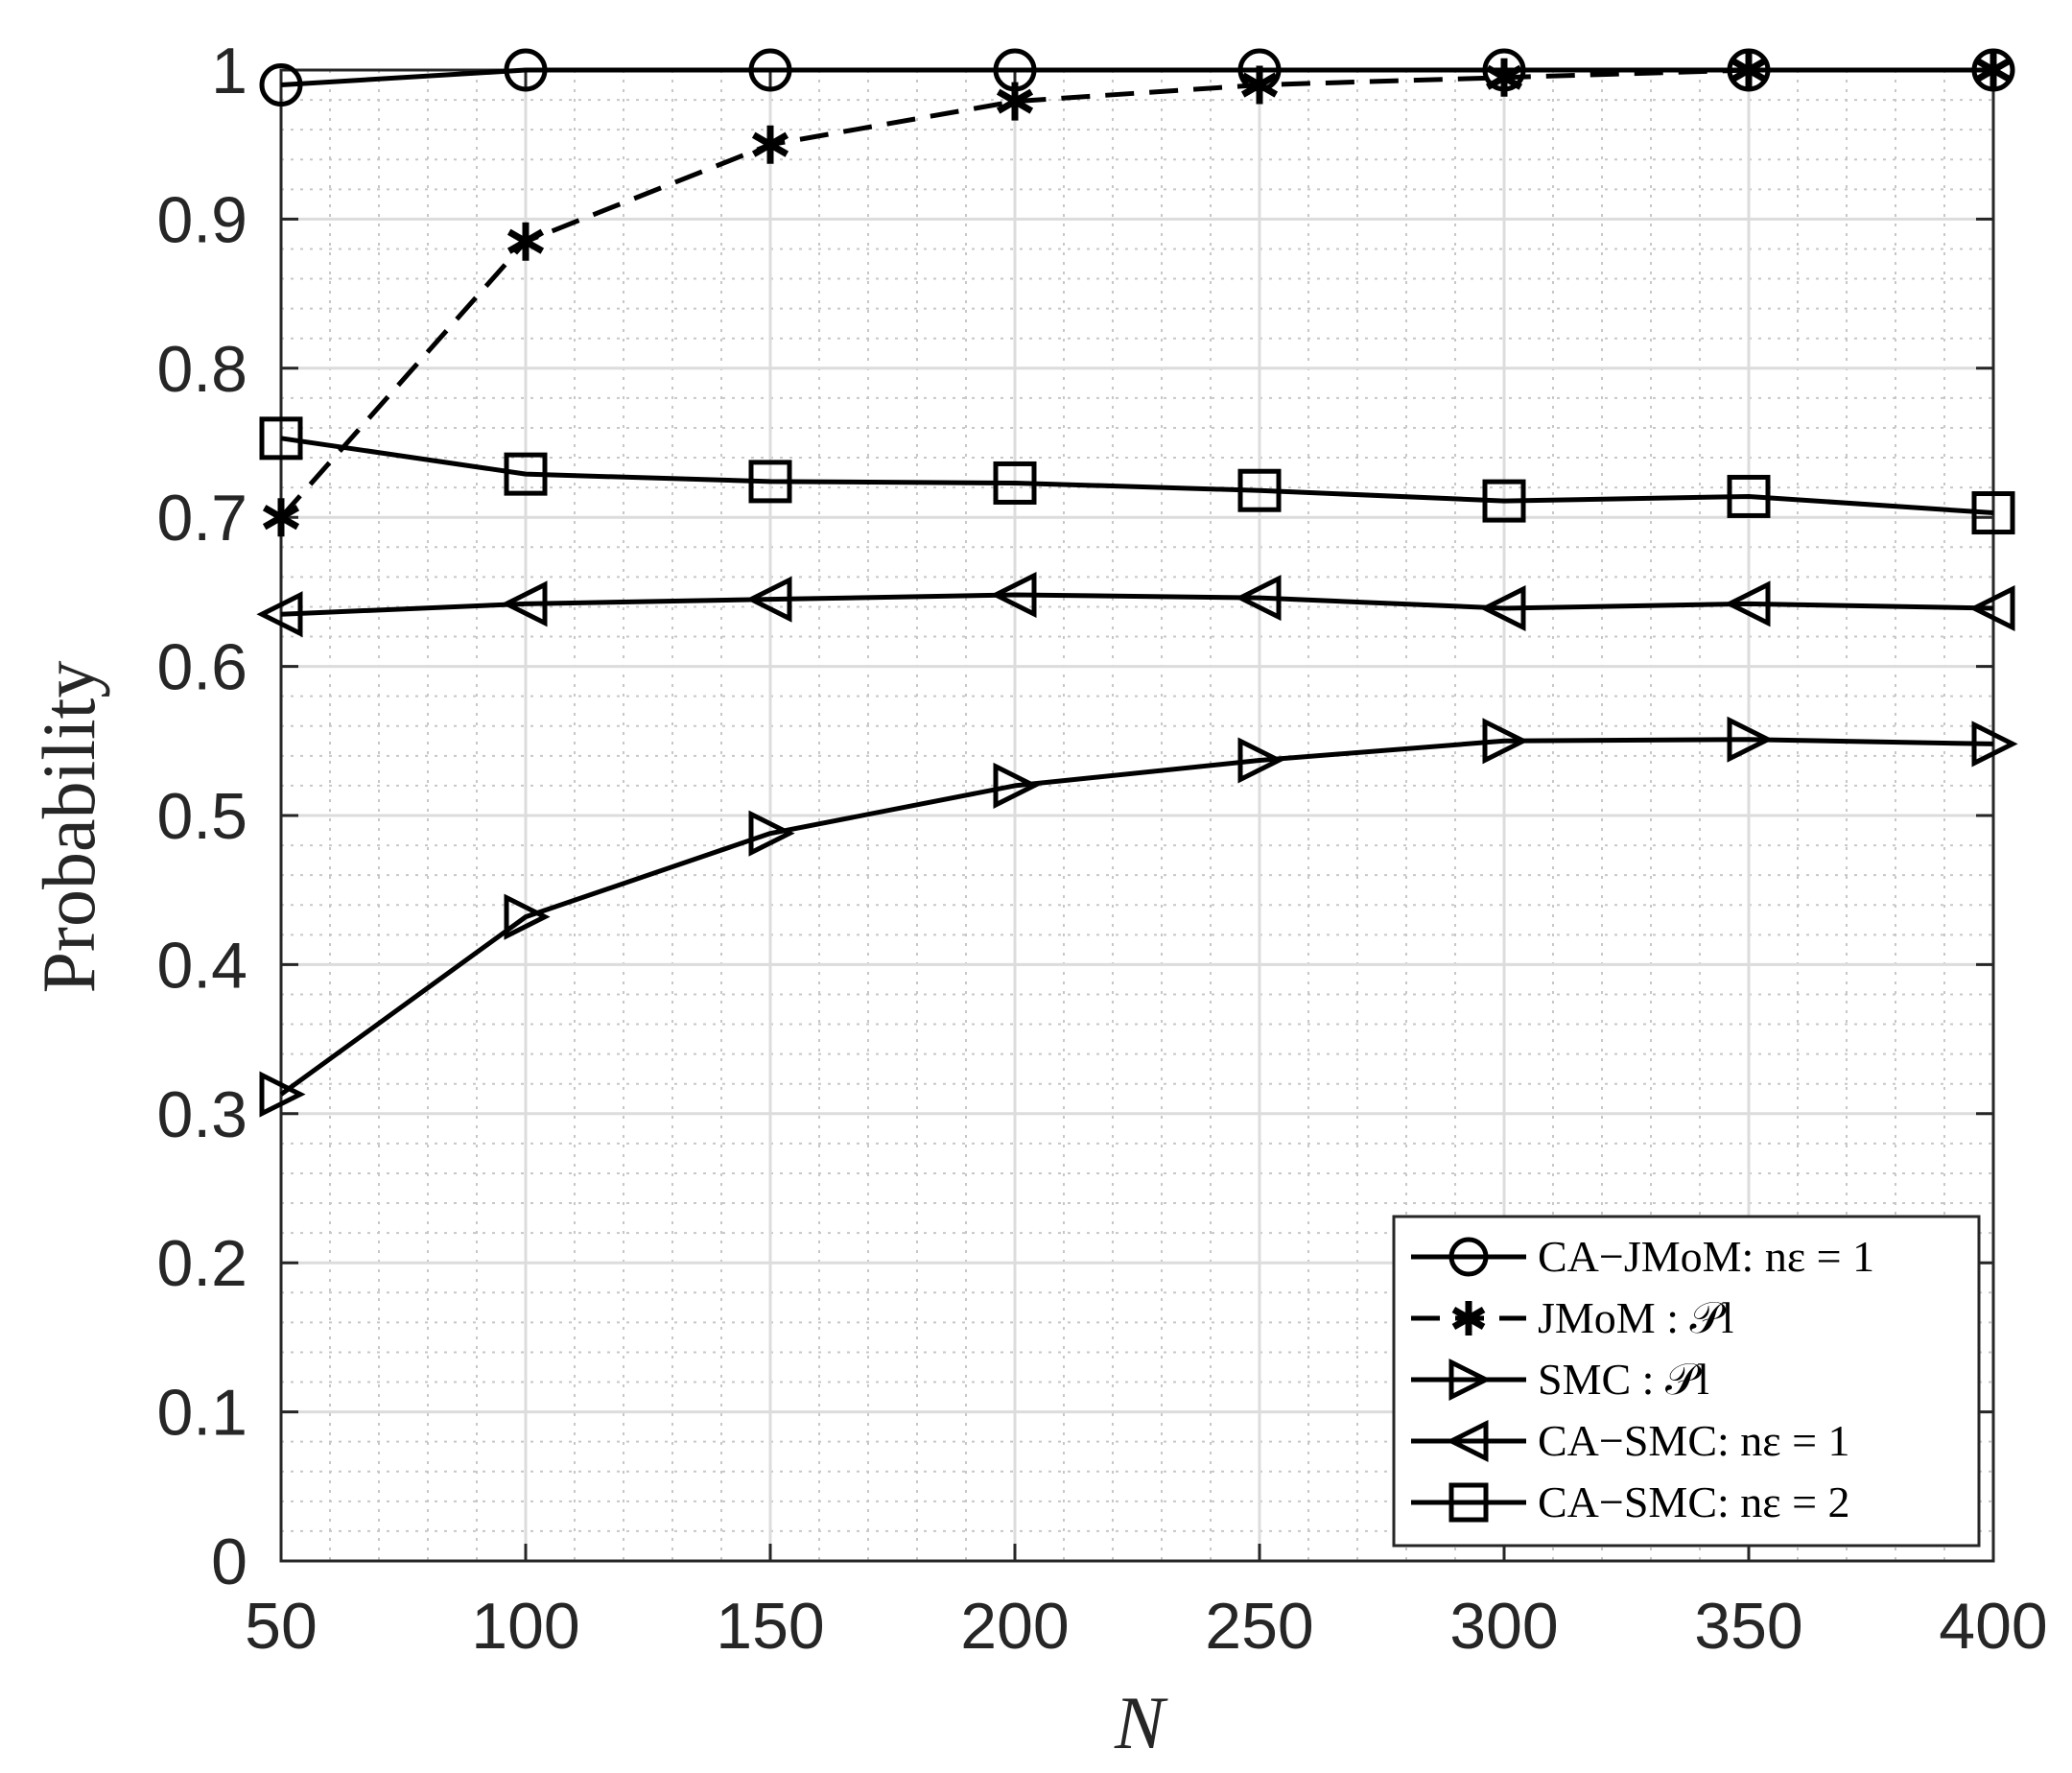 The width and height of the screenshot is (2072, 1773). What do you see at coordinates (201, 518) in the screenshot?
I see `y-tick-label: 0.7` at bounding box center [201, 518].